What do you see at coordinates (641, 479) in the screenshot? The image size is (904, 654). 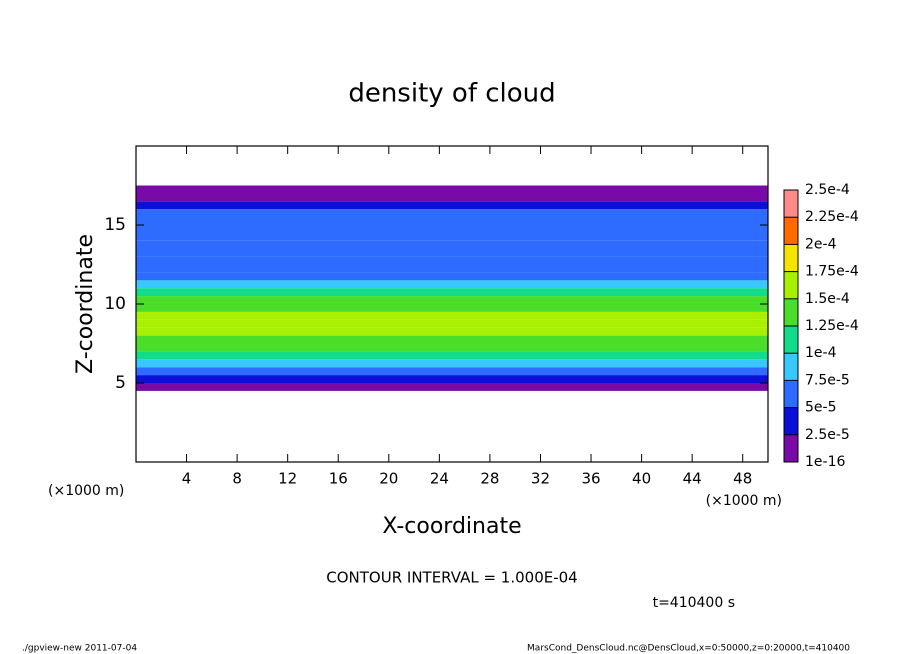 I see `x-tick-label: 40` at bounding box center [641, 479].